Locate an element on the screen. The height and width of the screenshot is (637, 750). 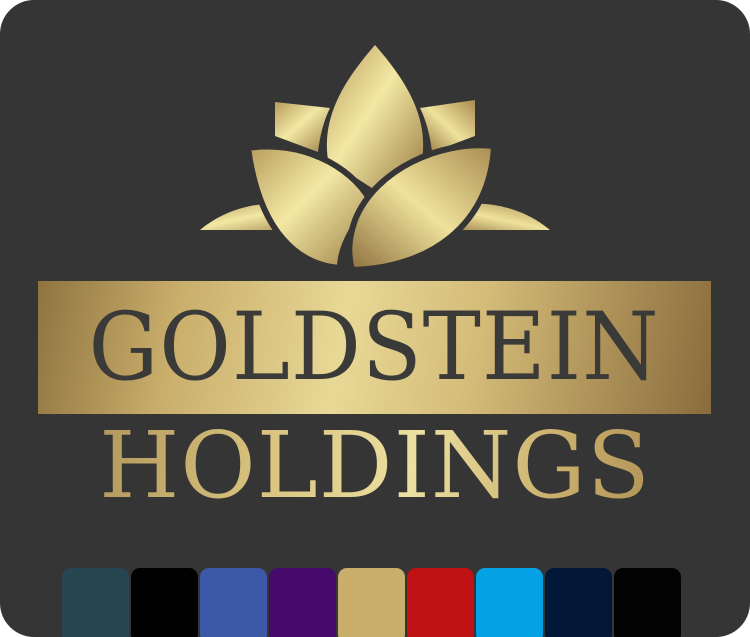
petal-top is located at coordinates (375, 117).